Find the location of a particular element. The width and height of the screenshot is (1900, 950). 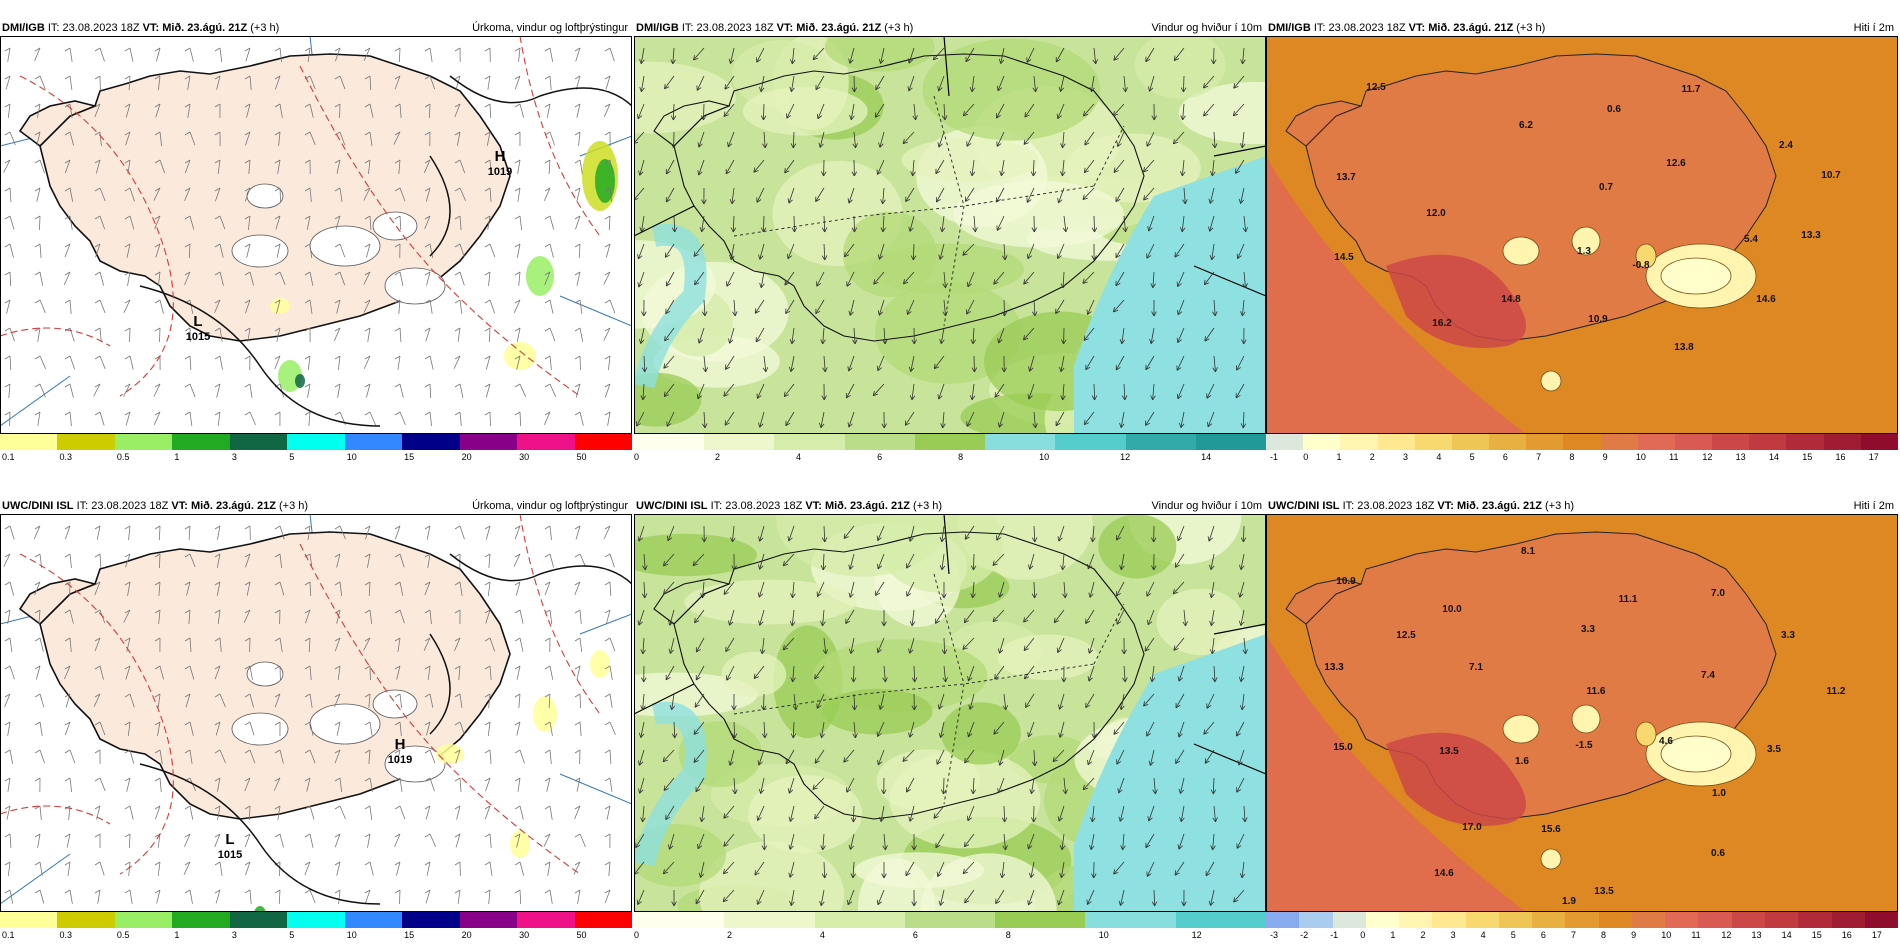

temperature-label: 0.6 is located at coordinates (1718, 853).